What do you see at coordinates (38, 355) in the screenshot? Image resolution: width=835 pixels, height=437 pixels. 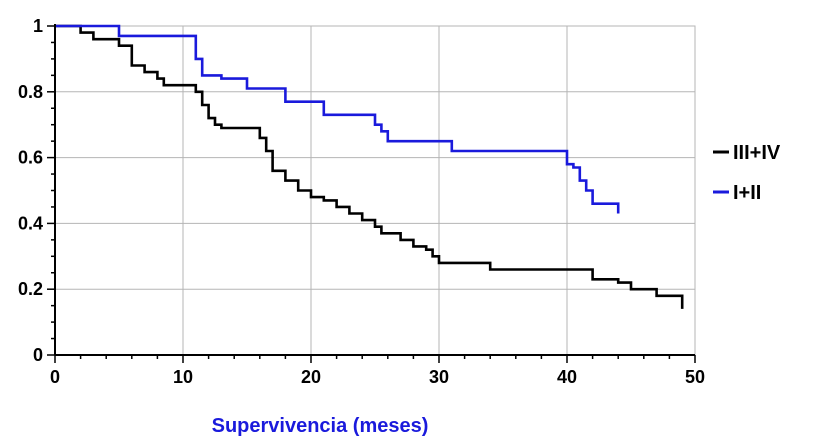 I see `y-tick-label: 0` at bounding box center [38, 355].